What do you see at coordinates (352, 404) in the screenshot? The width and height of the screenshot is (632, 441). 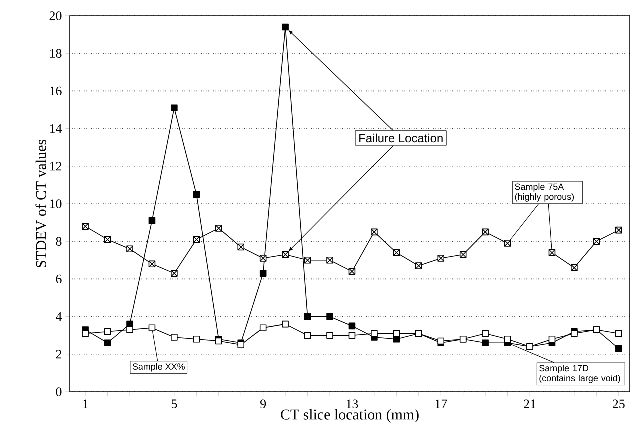 I see `x-tick-label: 13` at bounding box center [352, 404].